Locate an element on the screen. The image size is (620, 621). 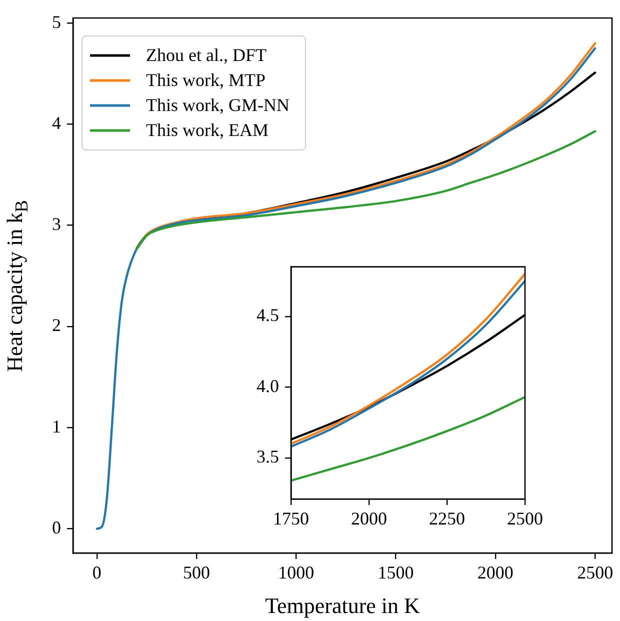
y-tick-label: 5 is located at coordinates (56, 22).